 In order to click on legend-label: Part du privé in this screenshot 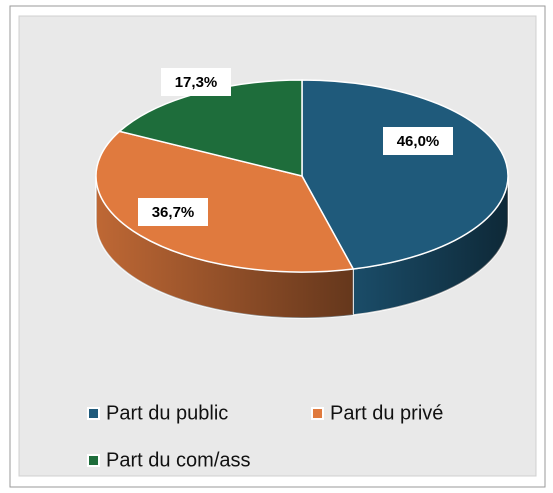, I will do `click(386, 413)`.